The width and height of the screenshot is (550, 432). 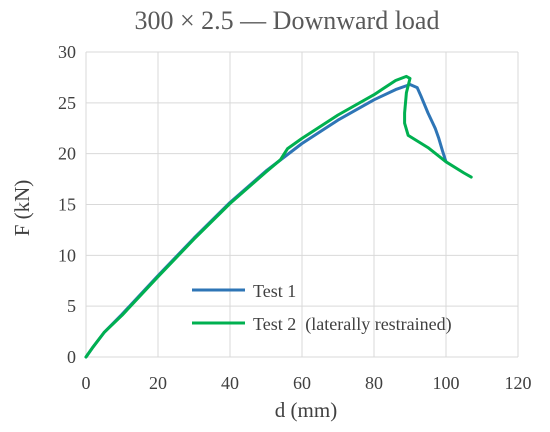 What do you see at coordinates (67, 103) in the screenshot?
I see `y-tick-label: 25` at bounding box center [67, 103].